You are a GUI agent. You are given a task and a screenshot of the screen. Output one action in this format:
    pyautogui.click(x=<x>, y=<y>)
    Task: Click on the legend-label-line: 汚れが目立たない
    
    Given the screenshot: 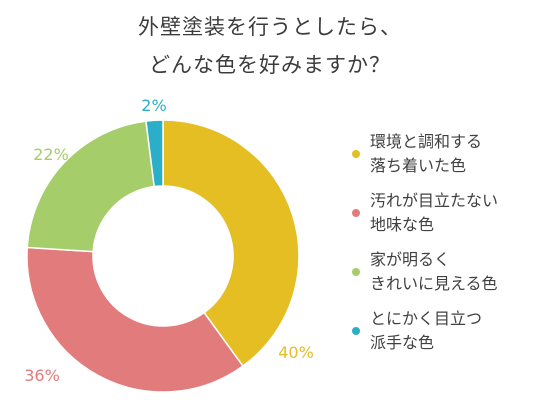 What is the action you would take?
    pyautogui.click(x=434, y=200)
    